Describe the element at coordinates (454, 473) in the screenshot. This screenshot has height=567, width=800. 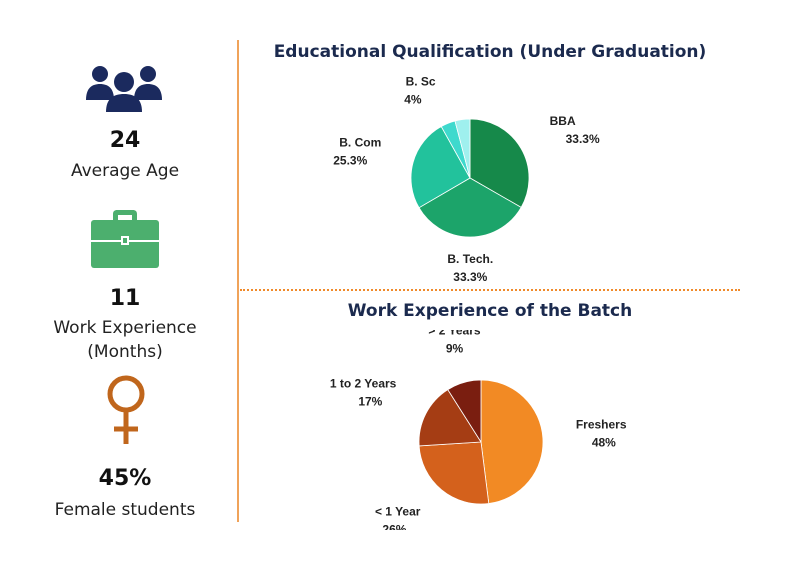
I see `pie-slice-1-year` at that location.